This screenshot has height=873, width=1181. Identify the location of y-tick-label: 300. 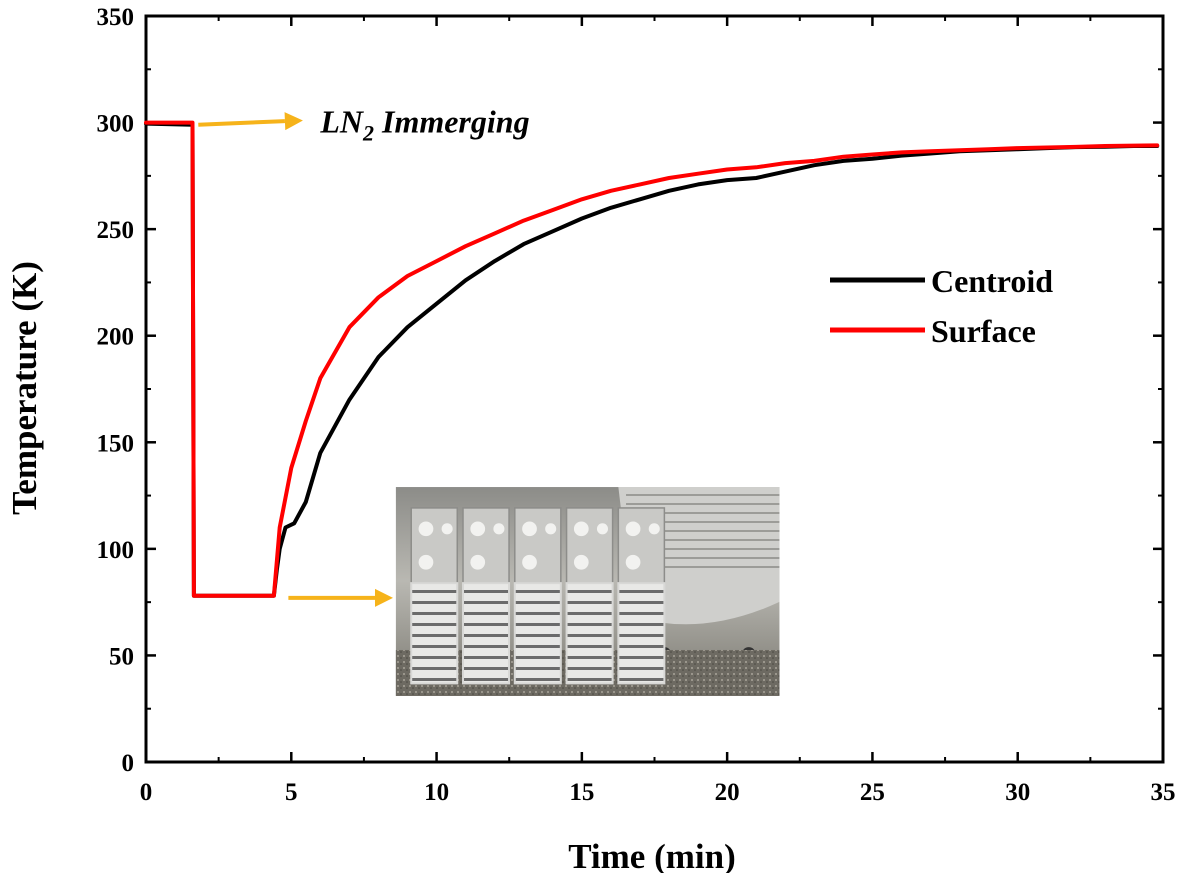
(116, 124).